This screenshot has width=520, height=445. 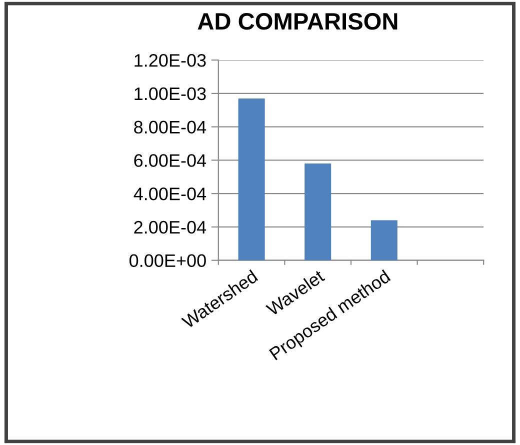 I want to click on y-tick-label: 2.00E-04, so click(x=170, y=227).